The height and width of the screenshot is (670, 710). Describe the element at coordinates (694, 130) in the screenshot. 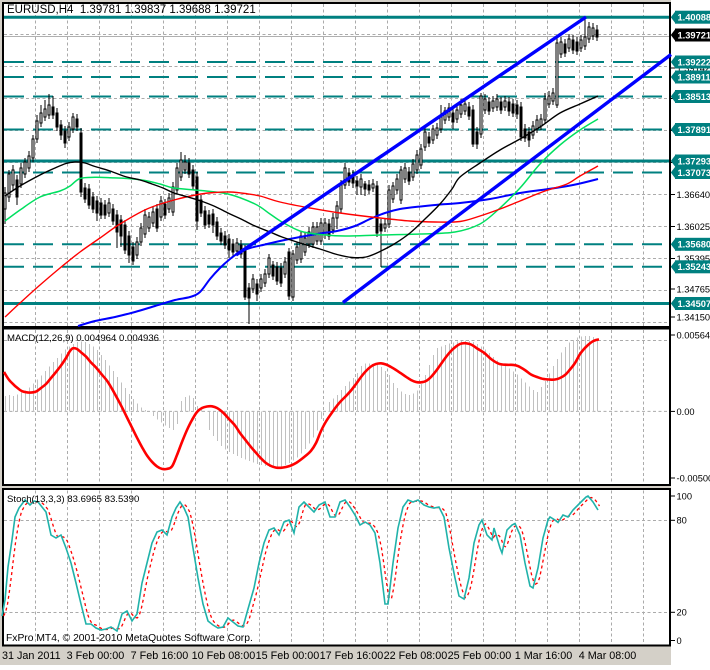

I see `svg-text: 1.37891` at that location.